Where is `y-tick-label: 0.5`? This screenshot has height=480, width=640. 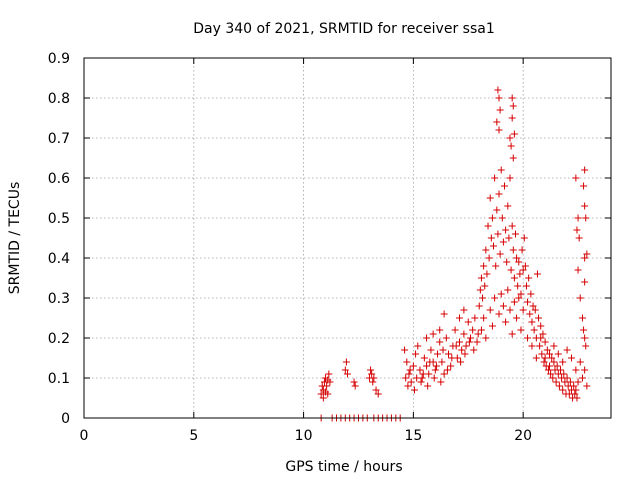
y-tick-label: 0.5 is located at coordinates (59, 219).